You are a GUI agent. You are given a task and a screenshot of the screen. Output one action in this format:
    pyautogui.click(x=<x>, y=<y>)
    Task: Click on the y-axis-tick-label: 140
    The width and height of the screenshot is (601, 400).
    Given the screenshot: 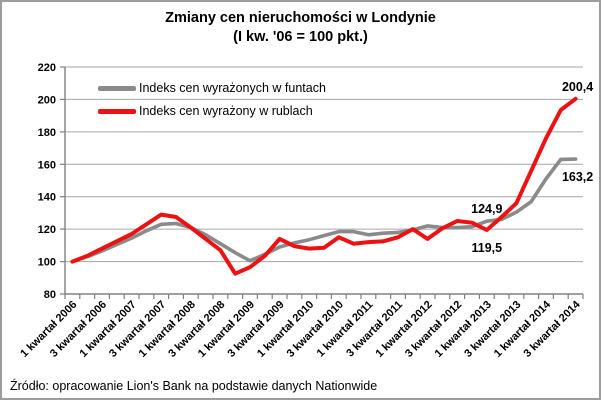 What is the action you would take?
    pyautogui.click(x=47, y=198)
    